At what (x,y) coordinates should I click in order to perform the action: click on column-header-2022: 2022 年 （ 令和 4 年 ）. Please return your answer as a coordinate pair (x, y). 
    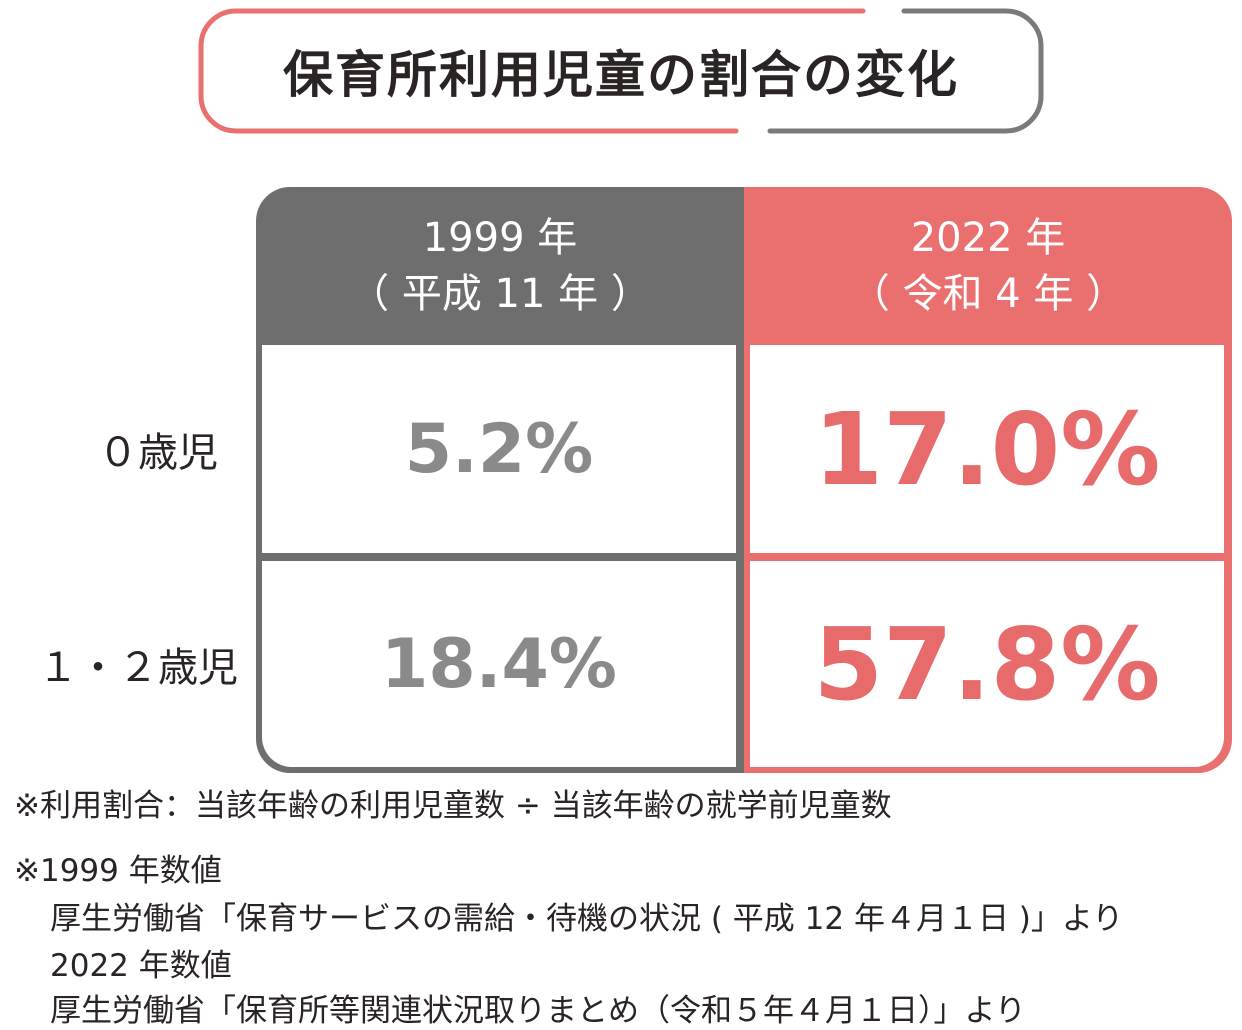
    Looking at the image, I should click on (988, 265).